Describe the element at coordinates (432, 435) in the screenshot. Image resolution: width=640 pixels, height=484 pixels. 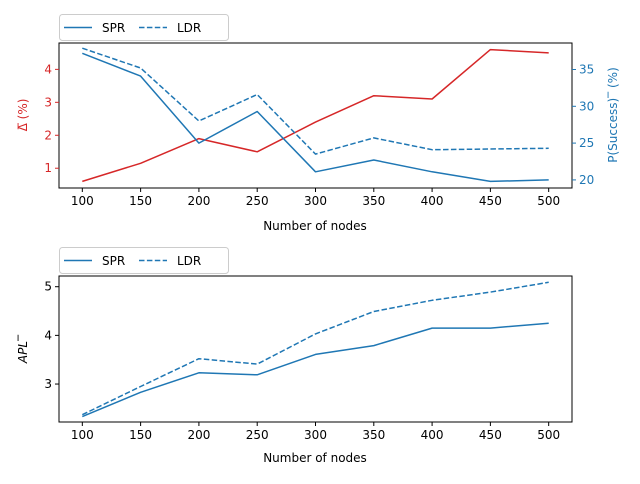
I see `bottom-x-tick-label: 400` at that location.